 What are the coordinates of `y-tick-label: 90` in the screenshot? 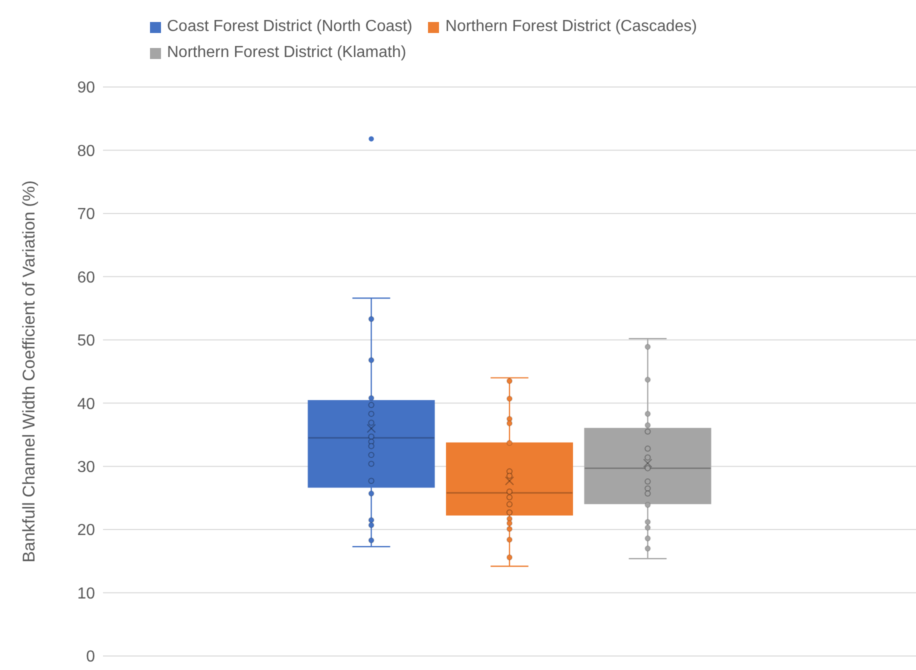 It's located at (86, 88).